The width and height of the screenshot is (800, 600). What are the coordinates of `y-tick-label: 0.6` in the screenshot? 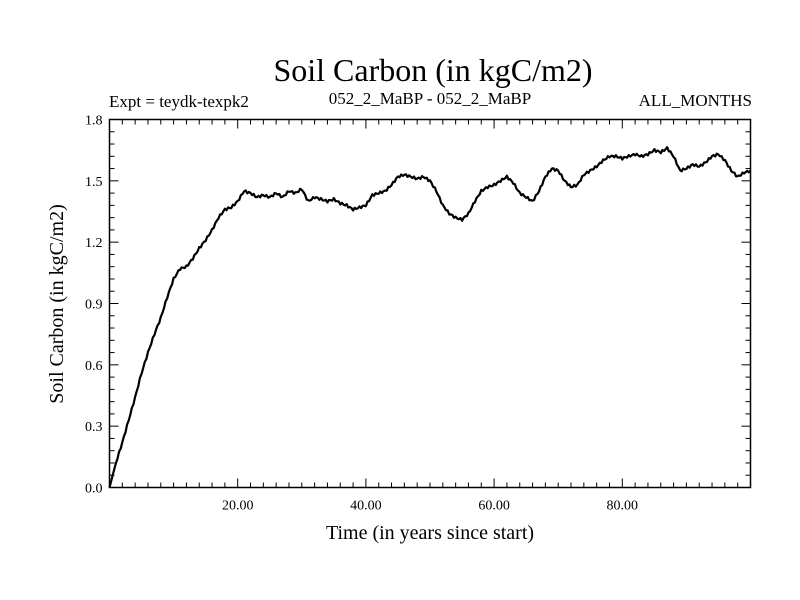 It's located at (94, 366).